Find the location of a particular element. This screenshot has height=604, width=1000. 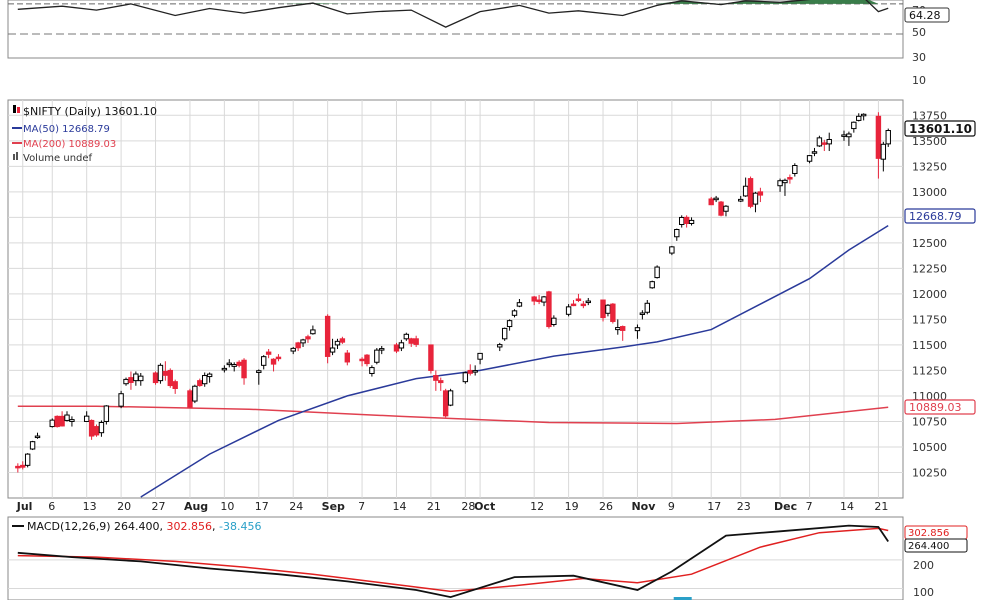

x-tick-label: 10 is located at coordinates (227, 506).